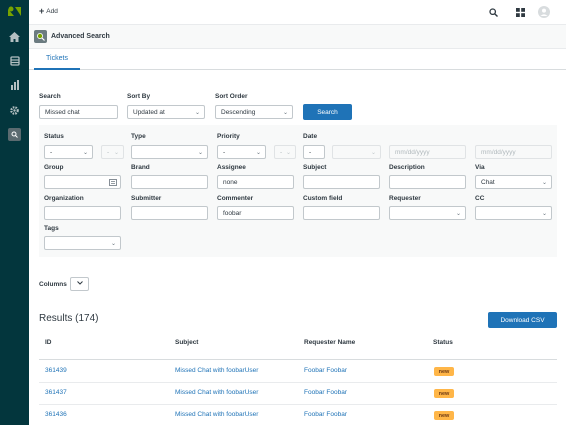 The height and width of the screenshot is (425, 566). What do you see at coordinates (138, 136) in the screenshot?
I see `type-label: Type` at bounding box center [138, 136].